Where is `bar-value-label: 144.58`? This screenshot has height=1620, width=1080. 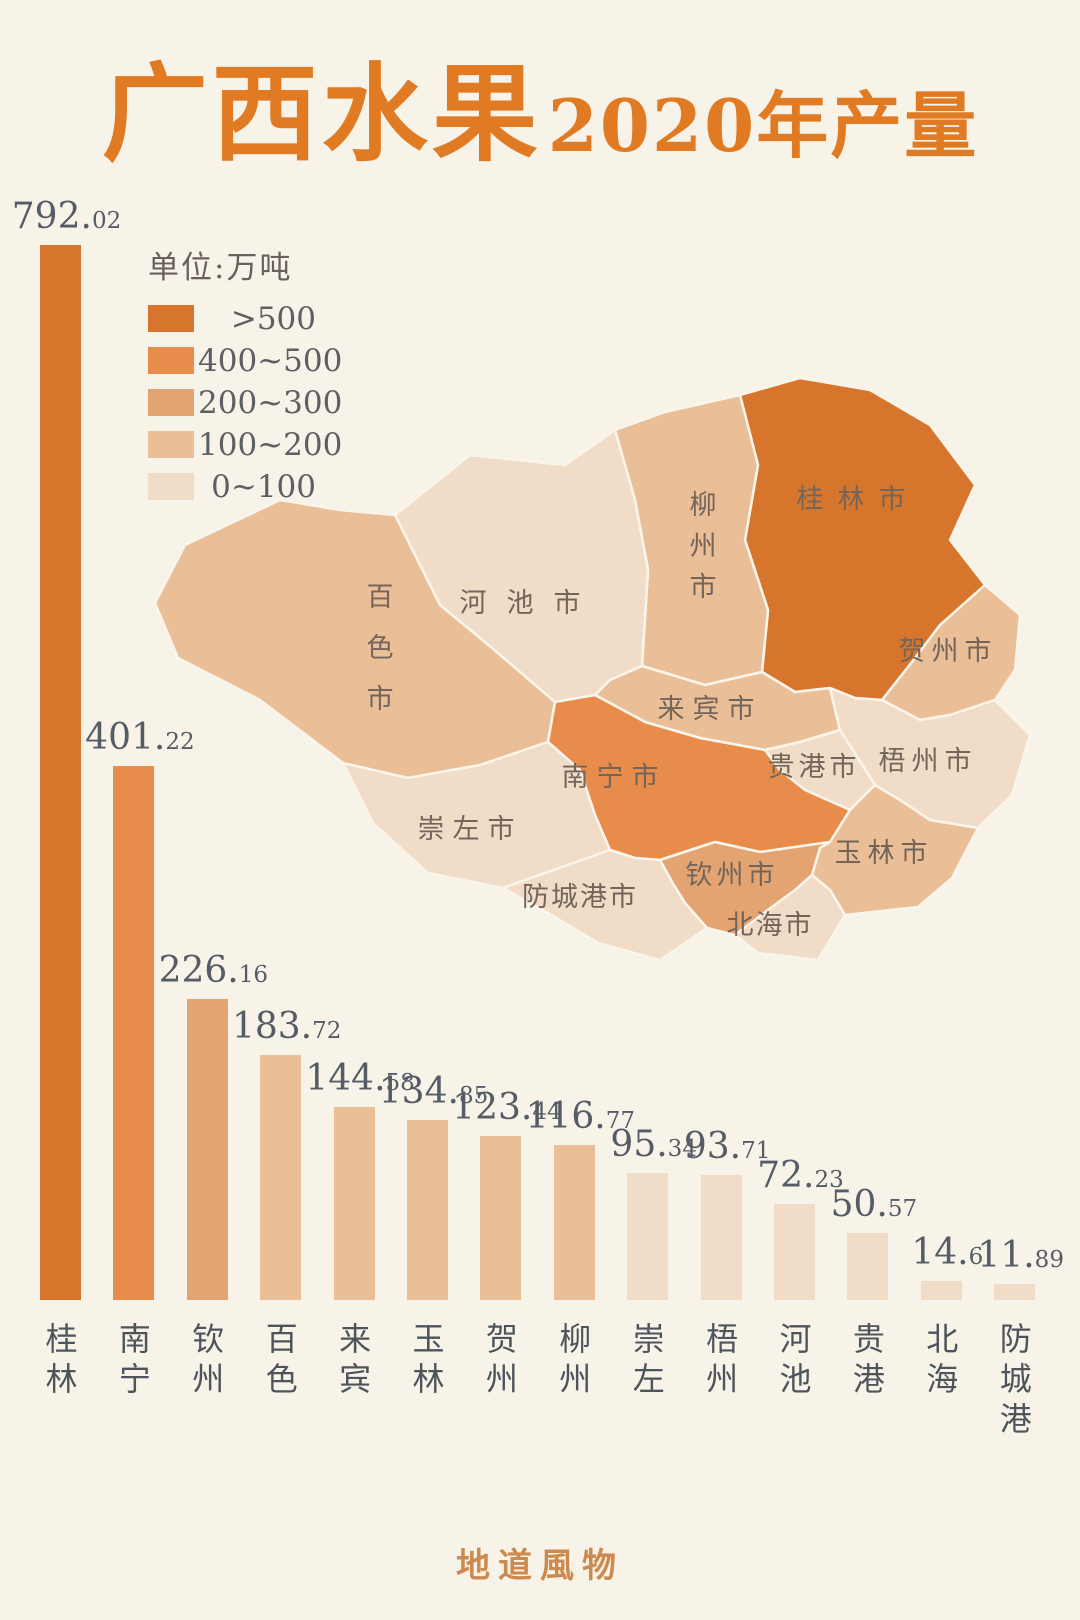
bar-value-label: 144.58 is located at coordinates (359, 1079).